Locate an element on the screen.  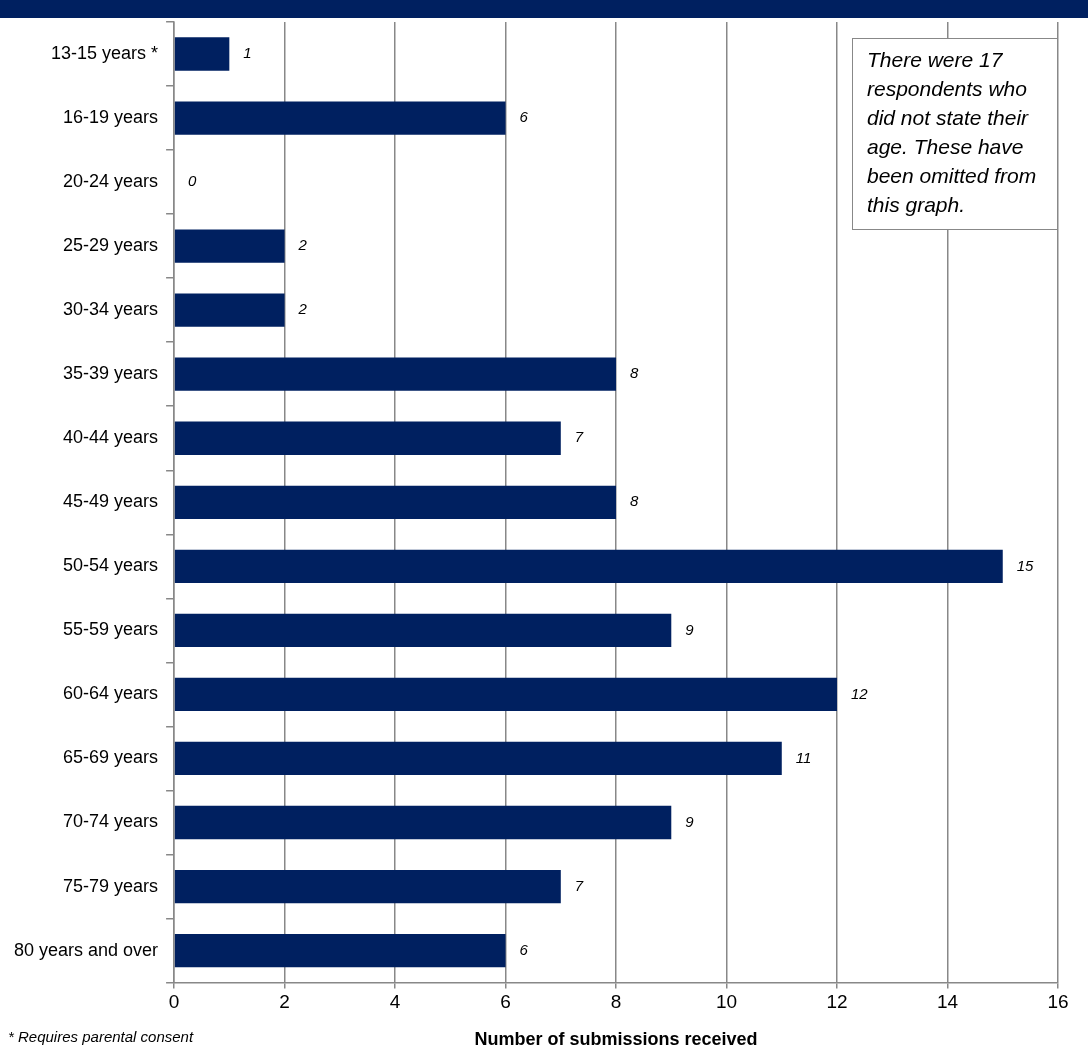
x-tick-label: 16 is located at coordinates (1058, 1002).